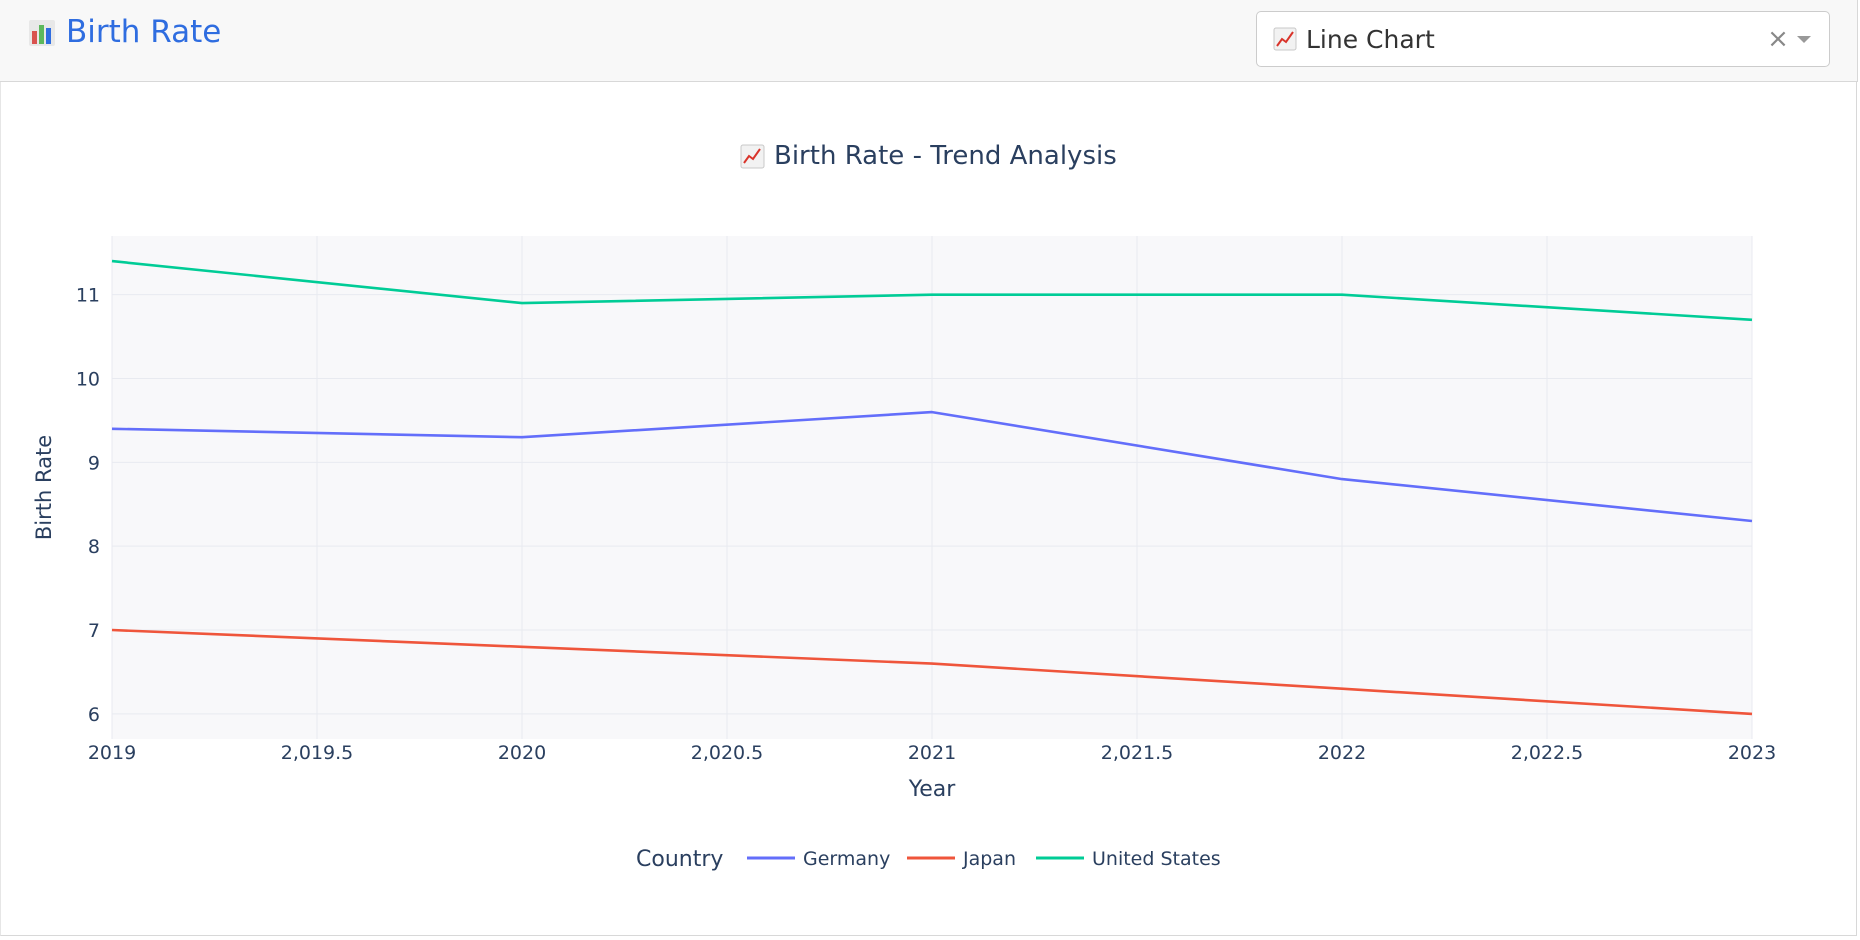  What do you see at coordinates (932, 672) in the screenshot?
I see `series-line-japan` at bounding box center [932, 672].